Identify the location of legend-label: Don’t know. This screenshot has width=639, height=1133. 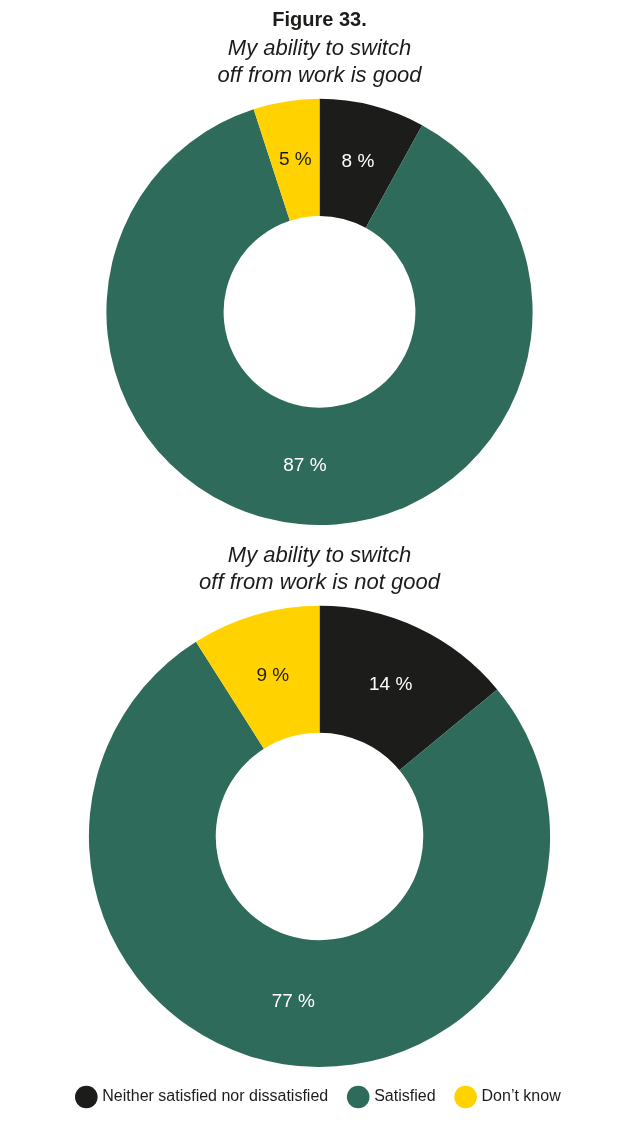
(521, 1096).